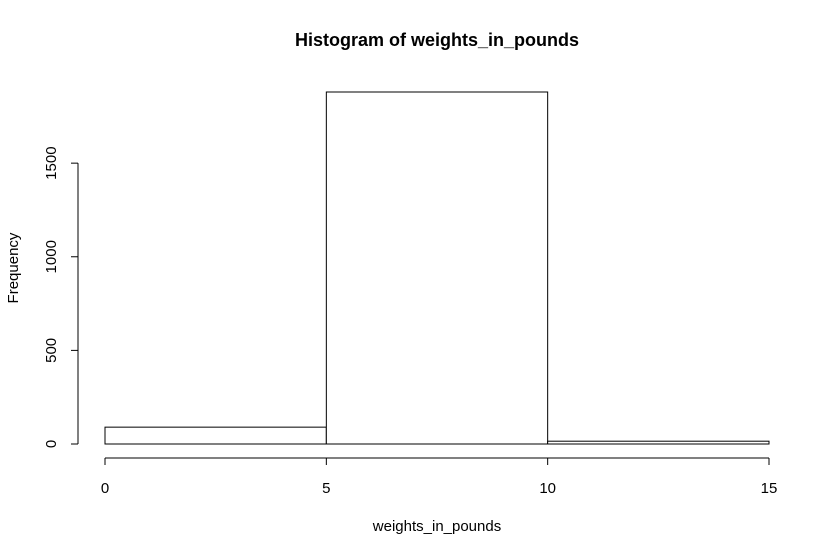 Image resolution: width=836 pixels, height=556 pixels. What do you see at coordinates (436, 526) in the screenshot?
I see `x-axis-label: weights_in_pounds` at bounding box center [436, 526].